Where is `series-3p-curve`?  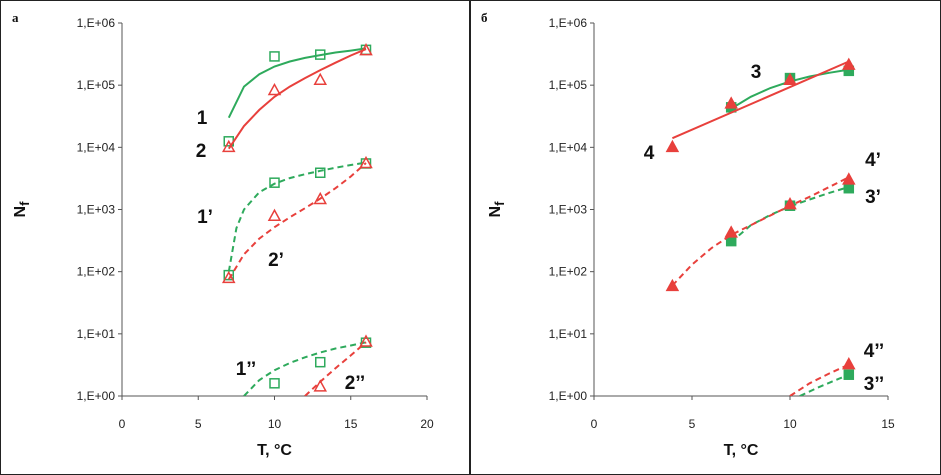 series-3p-curve is located at coordinates (790, 214).